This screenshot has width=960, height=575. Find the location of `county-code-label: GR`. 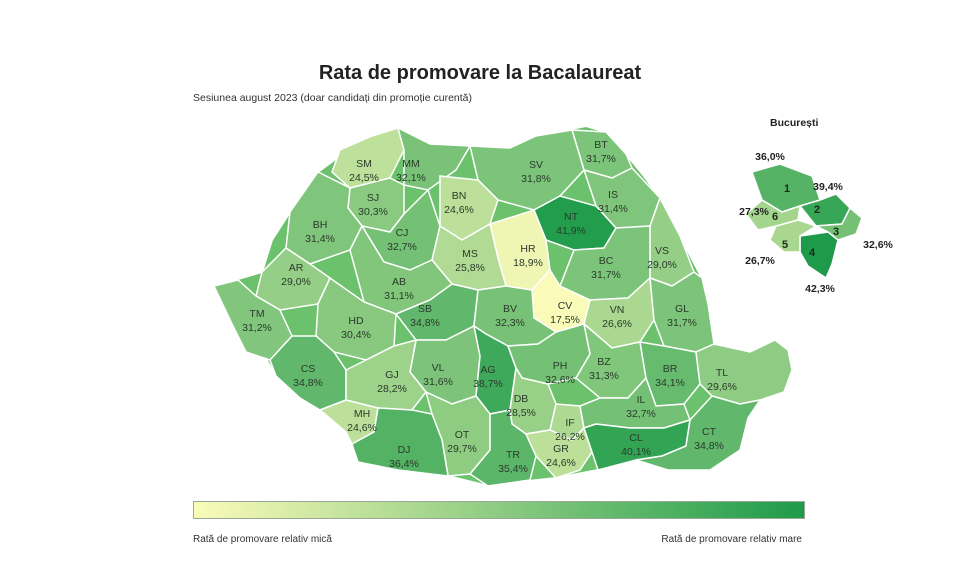

county-code-label: GR is located at coordinates (561, 449).